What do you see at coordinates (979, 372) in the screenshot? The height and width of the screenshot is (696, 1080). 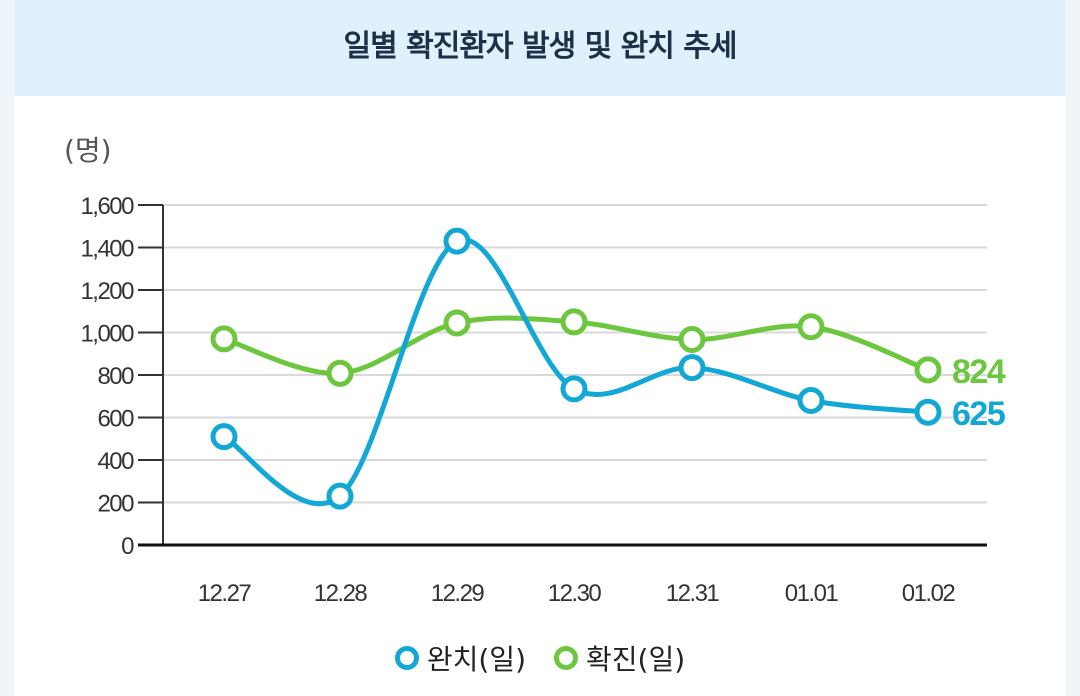 I see `end-value-label-confirmed: 824` at bounding box center [979, 372].